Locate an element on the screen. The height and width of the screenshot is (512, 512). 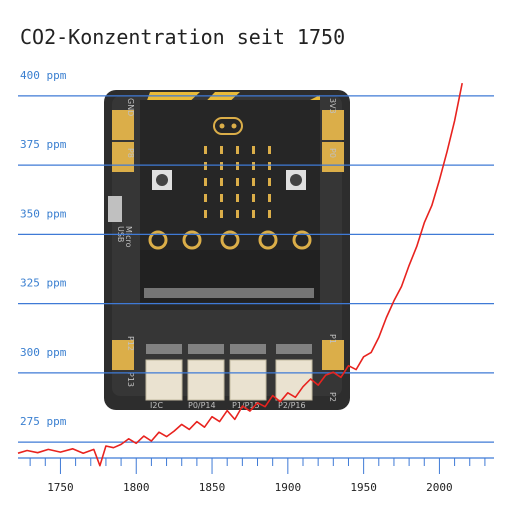
y-tick-label-325: 325 ppm is located at coordinates (43, 283).